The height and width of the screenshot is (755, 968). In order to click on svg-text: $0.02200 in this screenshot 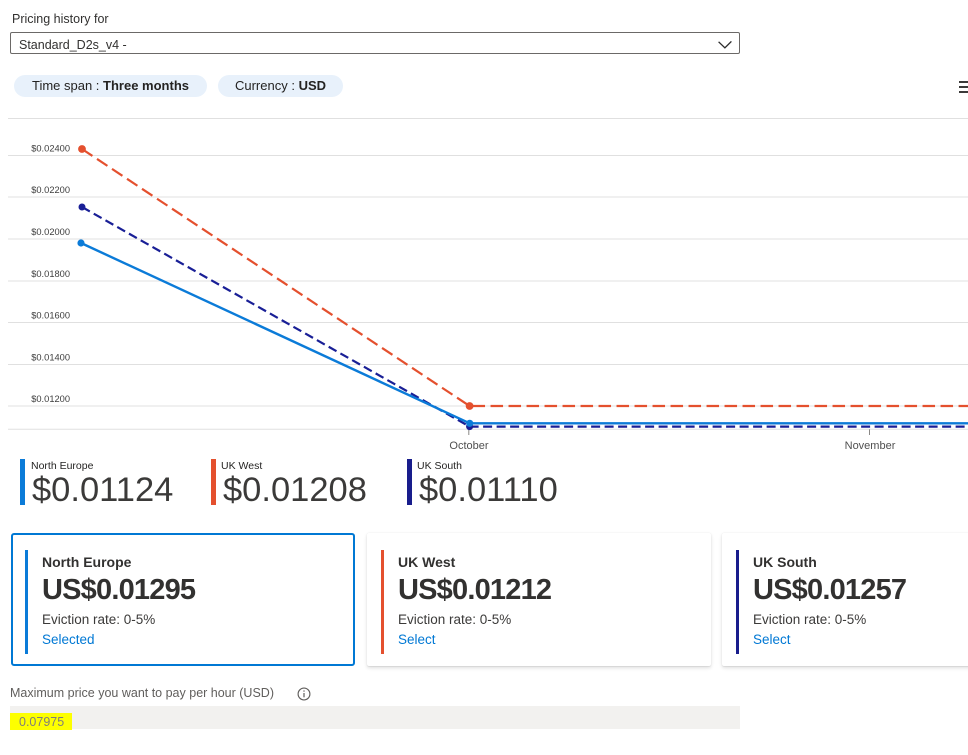, I will do `click(50, 190)`.